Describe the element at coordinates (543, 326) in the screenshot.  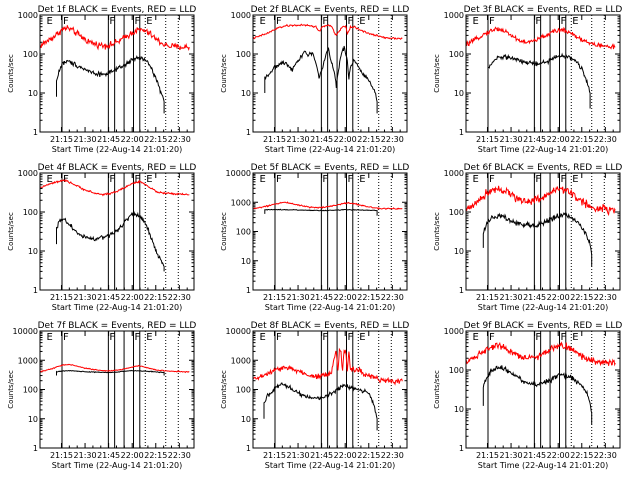
I see `panel-title: Det 9f BLACK = Events, RED = LLD` at that location.